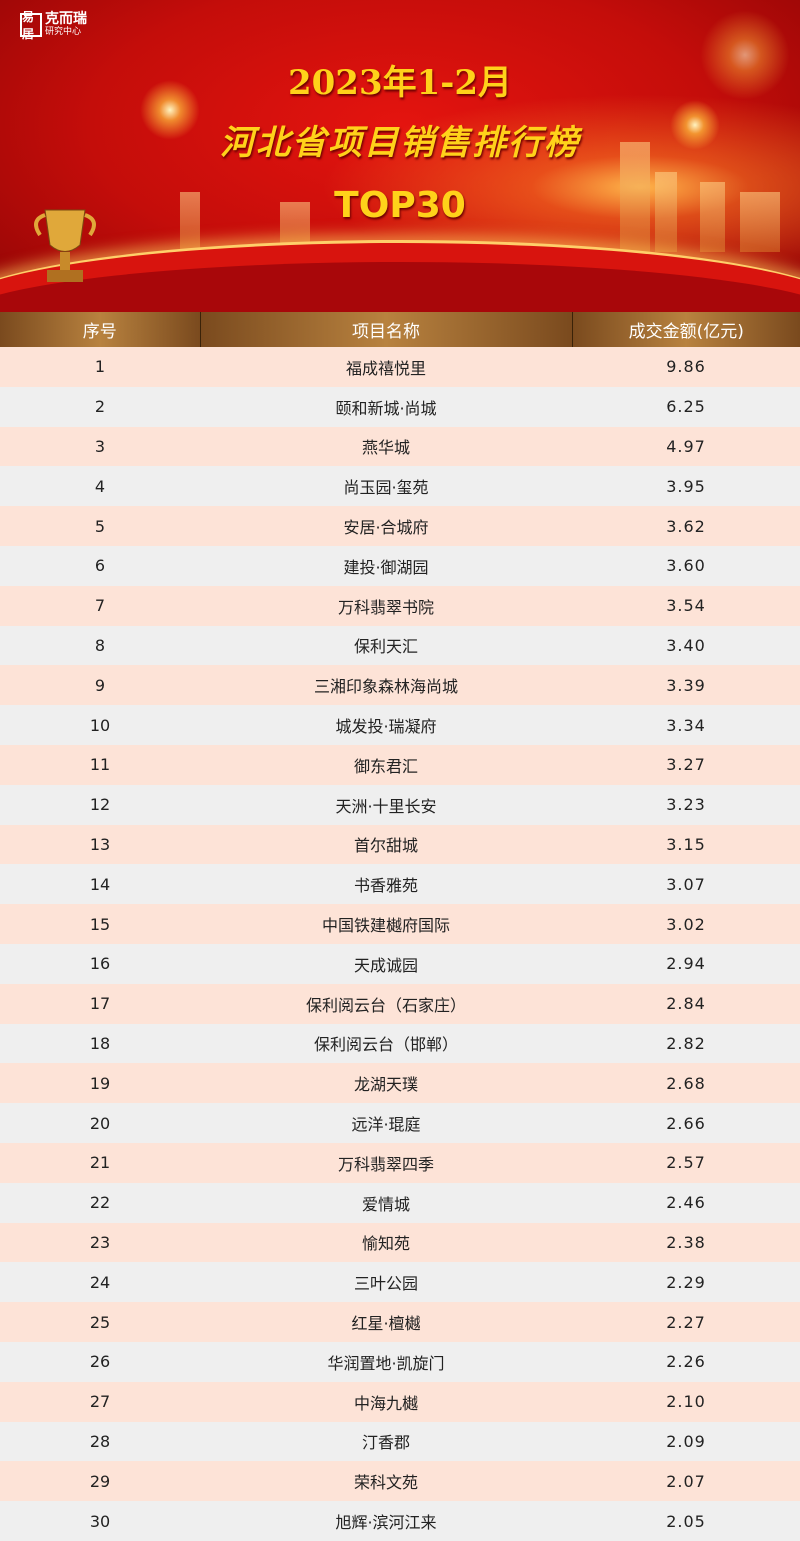  What do you see at coordinates (386, 725) in the screenshot?
I see `project-name-cell: 城发投·瑞凝府` at bounding box center [386, 725].